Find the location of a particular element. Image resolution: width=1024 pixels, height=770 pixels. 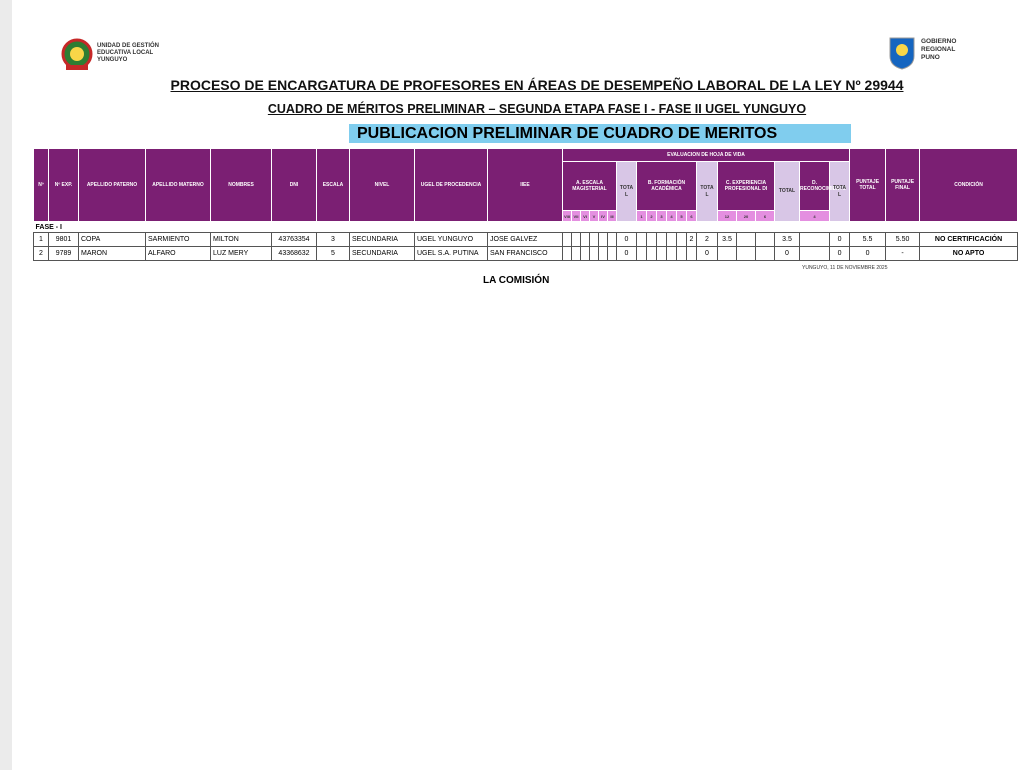

signature: LA COMISIÓN is located at coordinates (516, 280).